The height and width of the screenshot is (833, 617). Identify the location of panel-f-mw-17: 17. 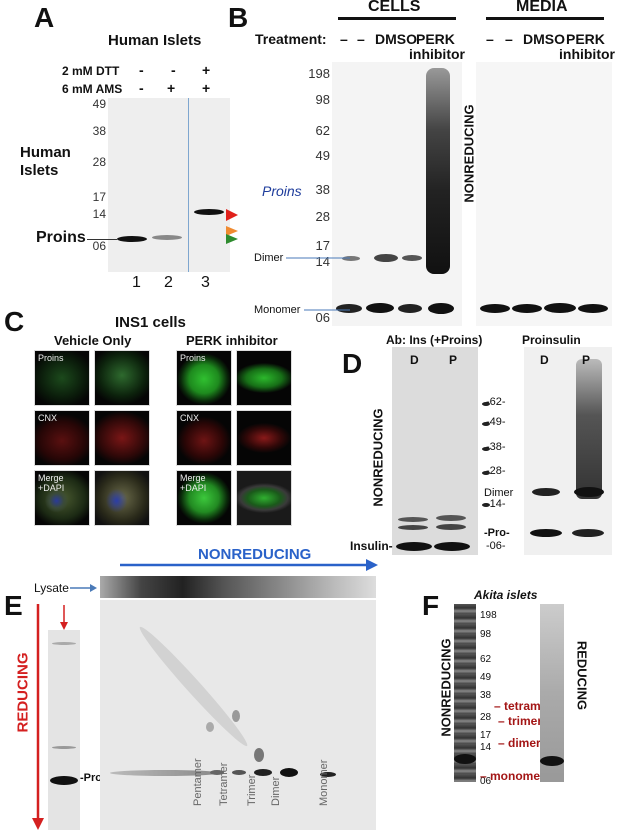
(486, 735).